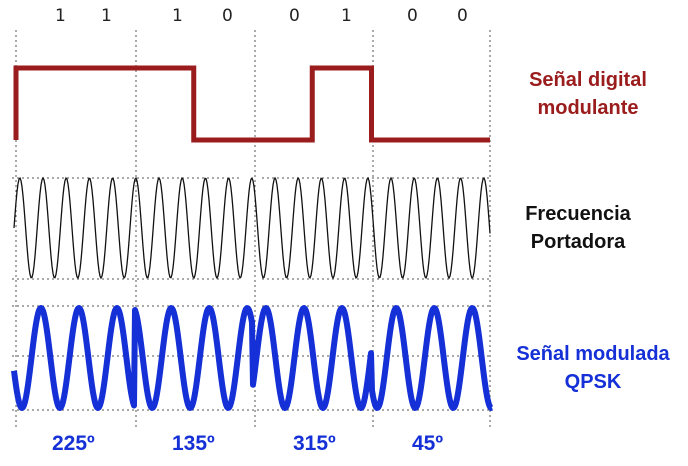 Image resolution: width=688 pixels, height=466 pixels. Describe the element at coordinates (588, 108) in the screenshot. I see `digital-label-line2: modulante` at that location.